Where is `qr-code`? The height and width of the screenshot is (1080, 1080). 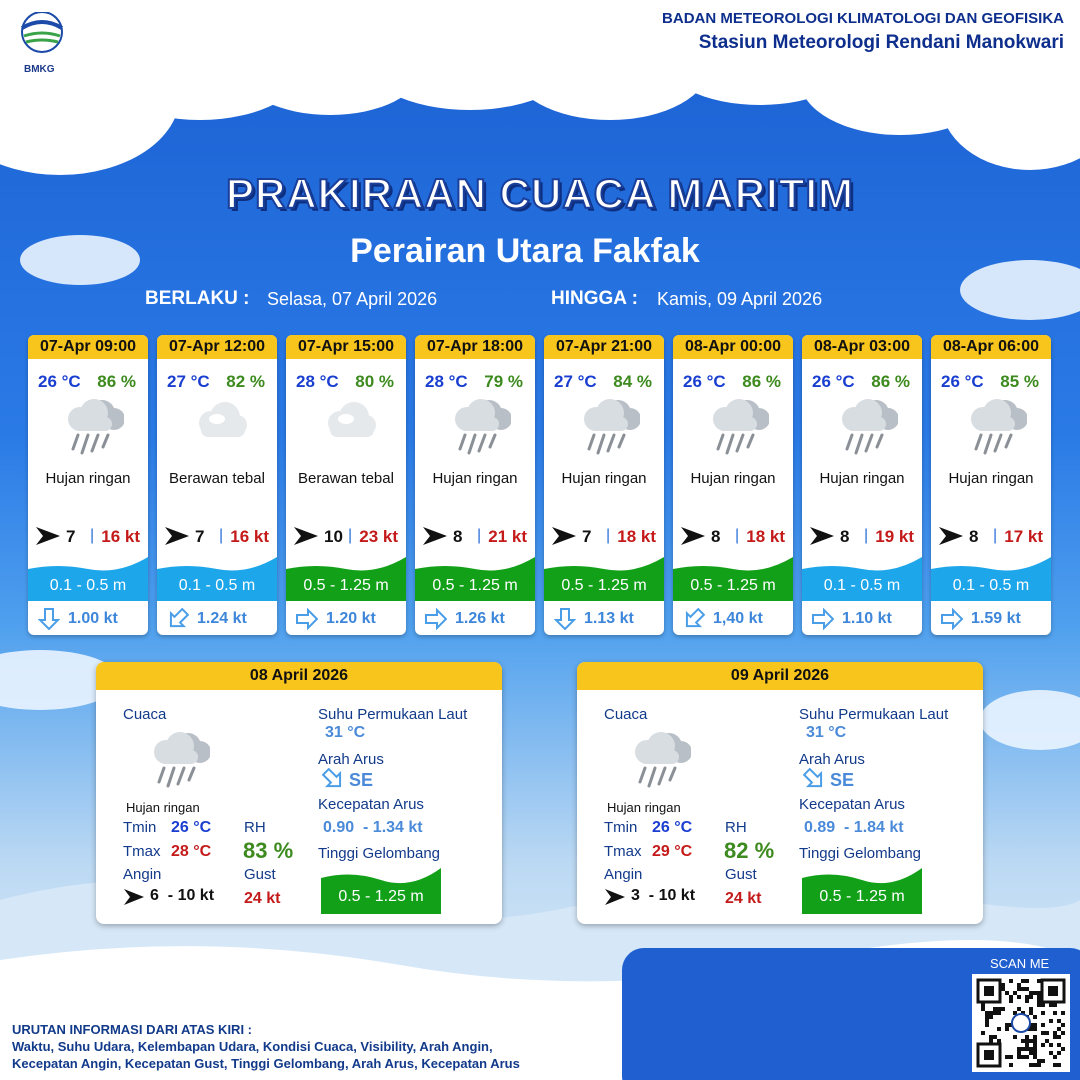
qr-code is located at coordinates (1021, 1025).